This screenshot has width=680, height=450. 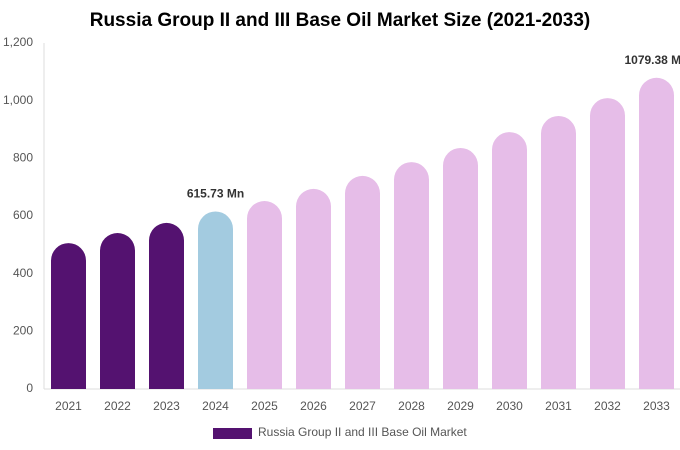 What do you see at coordinates (460, 406) in the screenshot?
I see `x-tick-label: 2029` at bounding box center [460, 406].